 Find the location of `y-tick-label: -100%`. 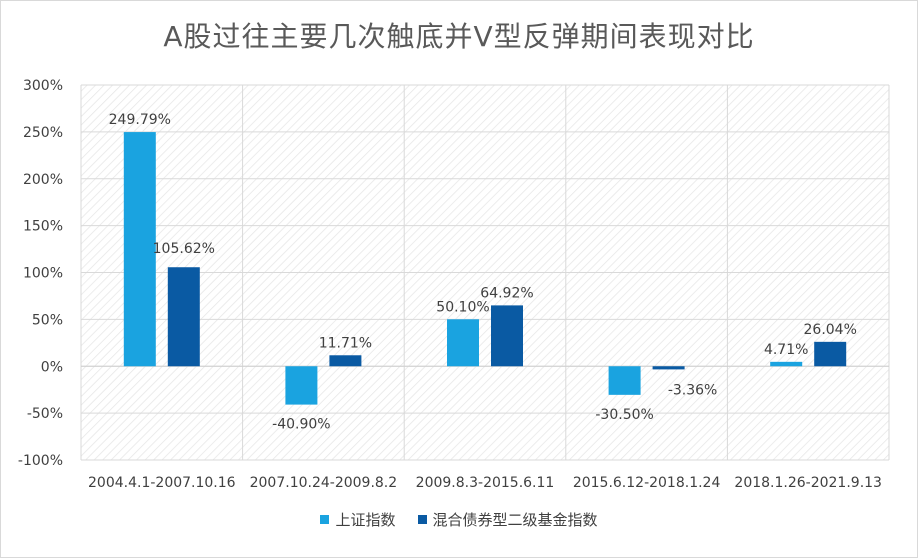

y-tick-label: -100% is located at coordinates (40, 461).